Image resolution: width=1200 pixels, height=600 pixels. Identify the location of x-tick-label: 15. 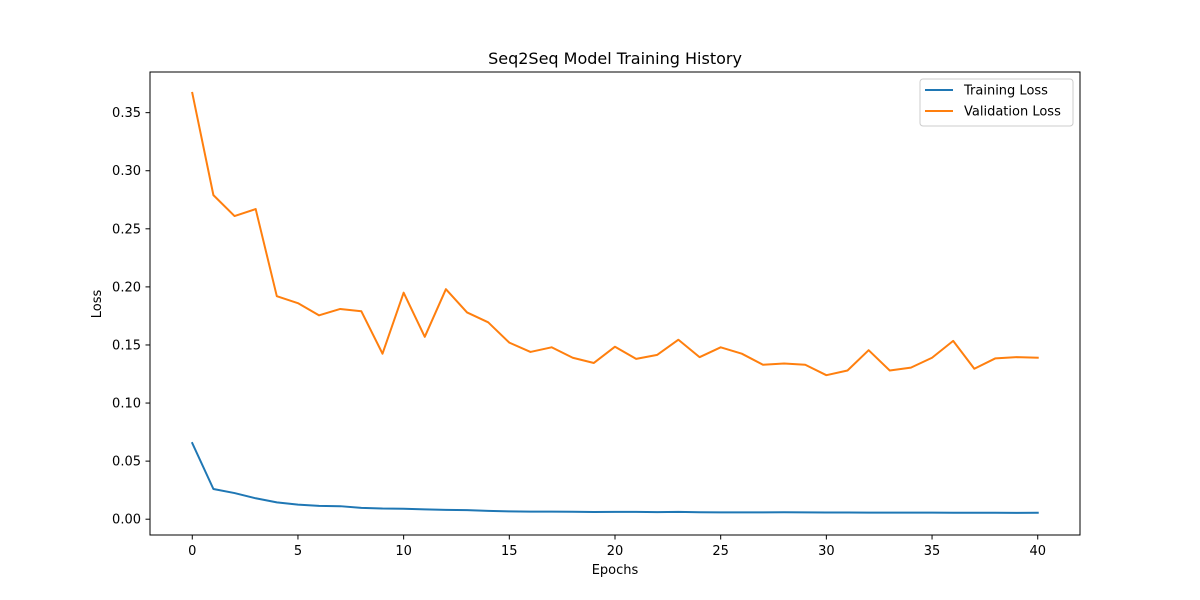
(509, 551).